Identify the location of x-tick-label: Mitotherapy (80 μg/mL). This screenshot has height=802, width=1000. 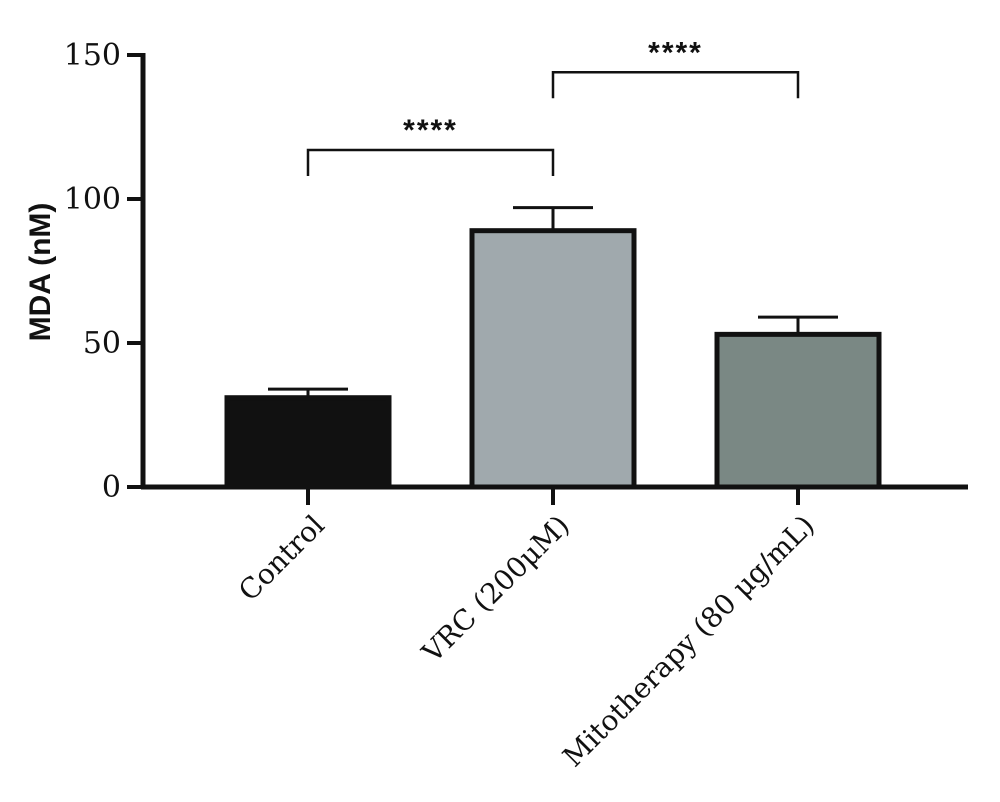
(688, 641).